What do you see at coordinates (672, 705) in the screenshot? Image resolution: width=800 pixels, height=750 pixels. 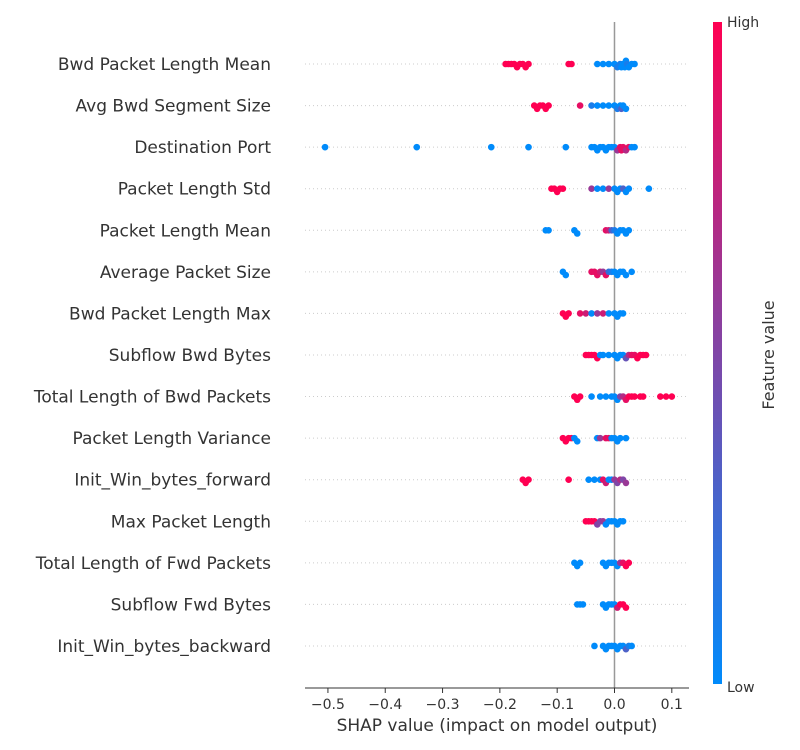 I see `x-tick-label: 0.1` at bounding box center [672, 705].